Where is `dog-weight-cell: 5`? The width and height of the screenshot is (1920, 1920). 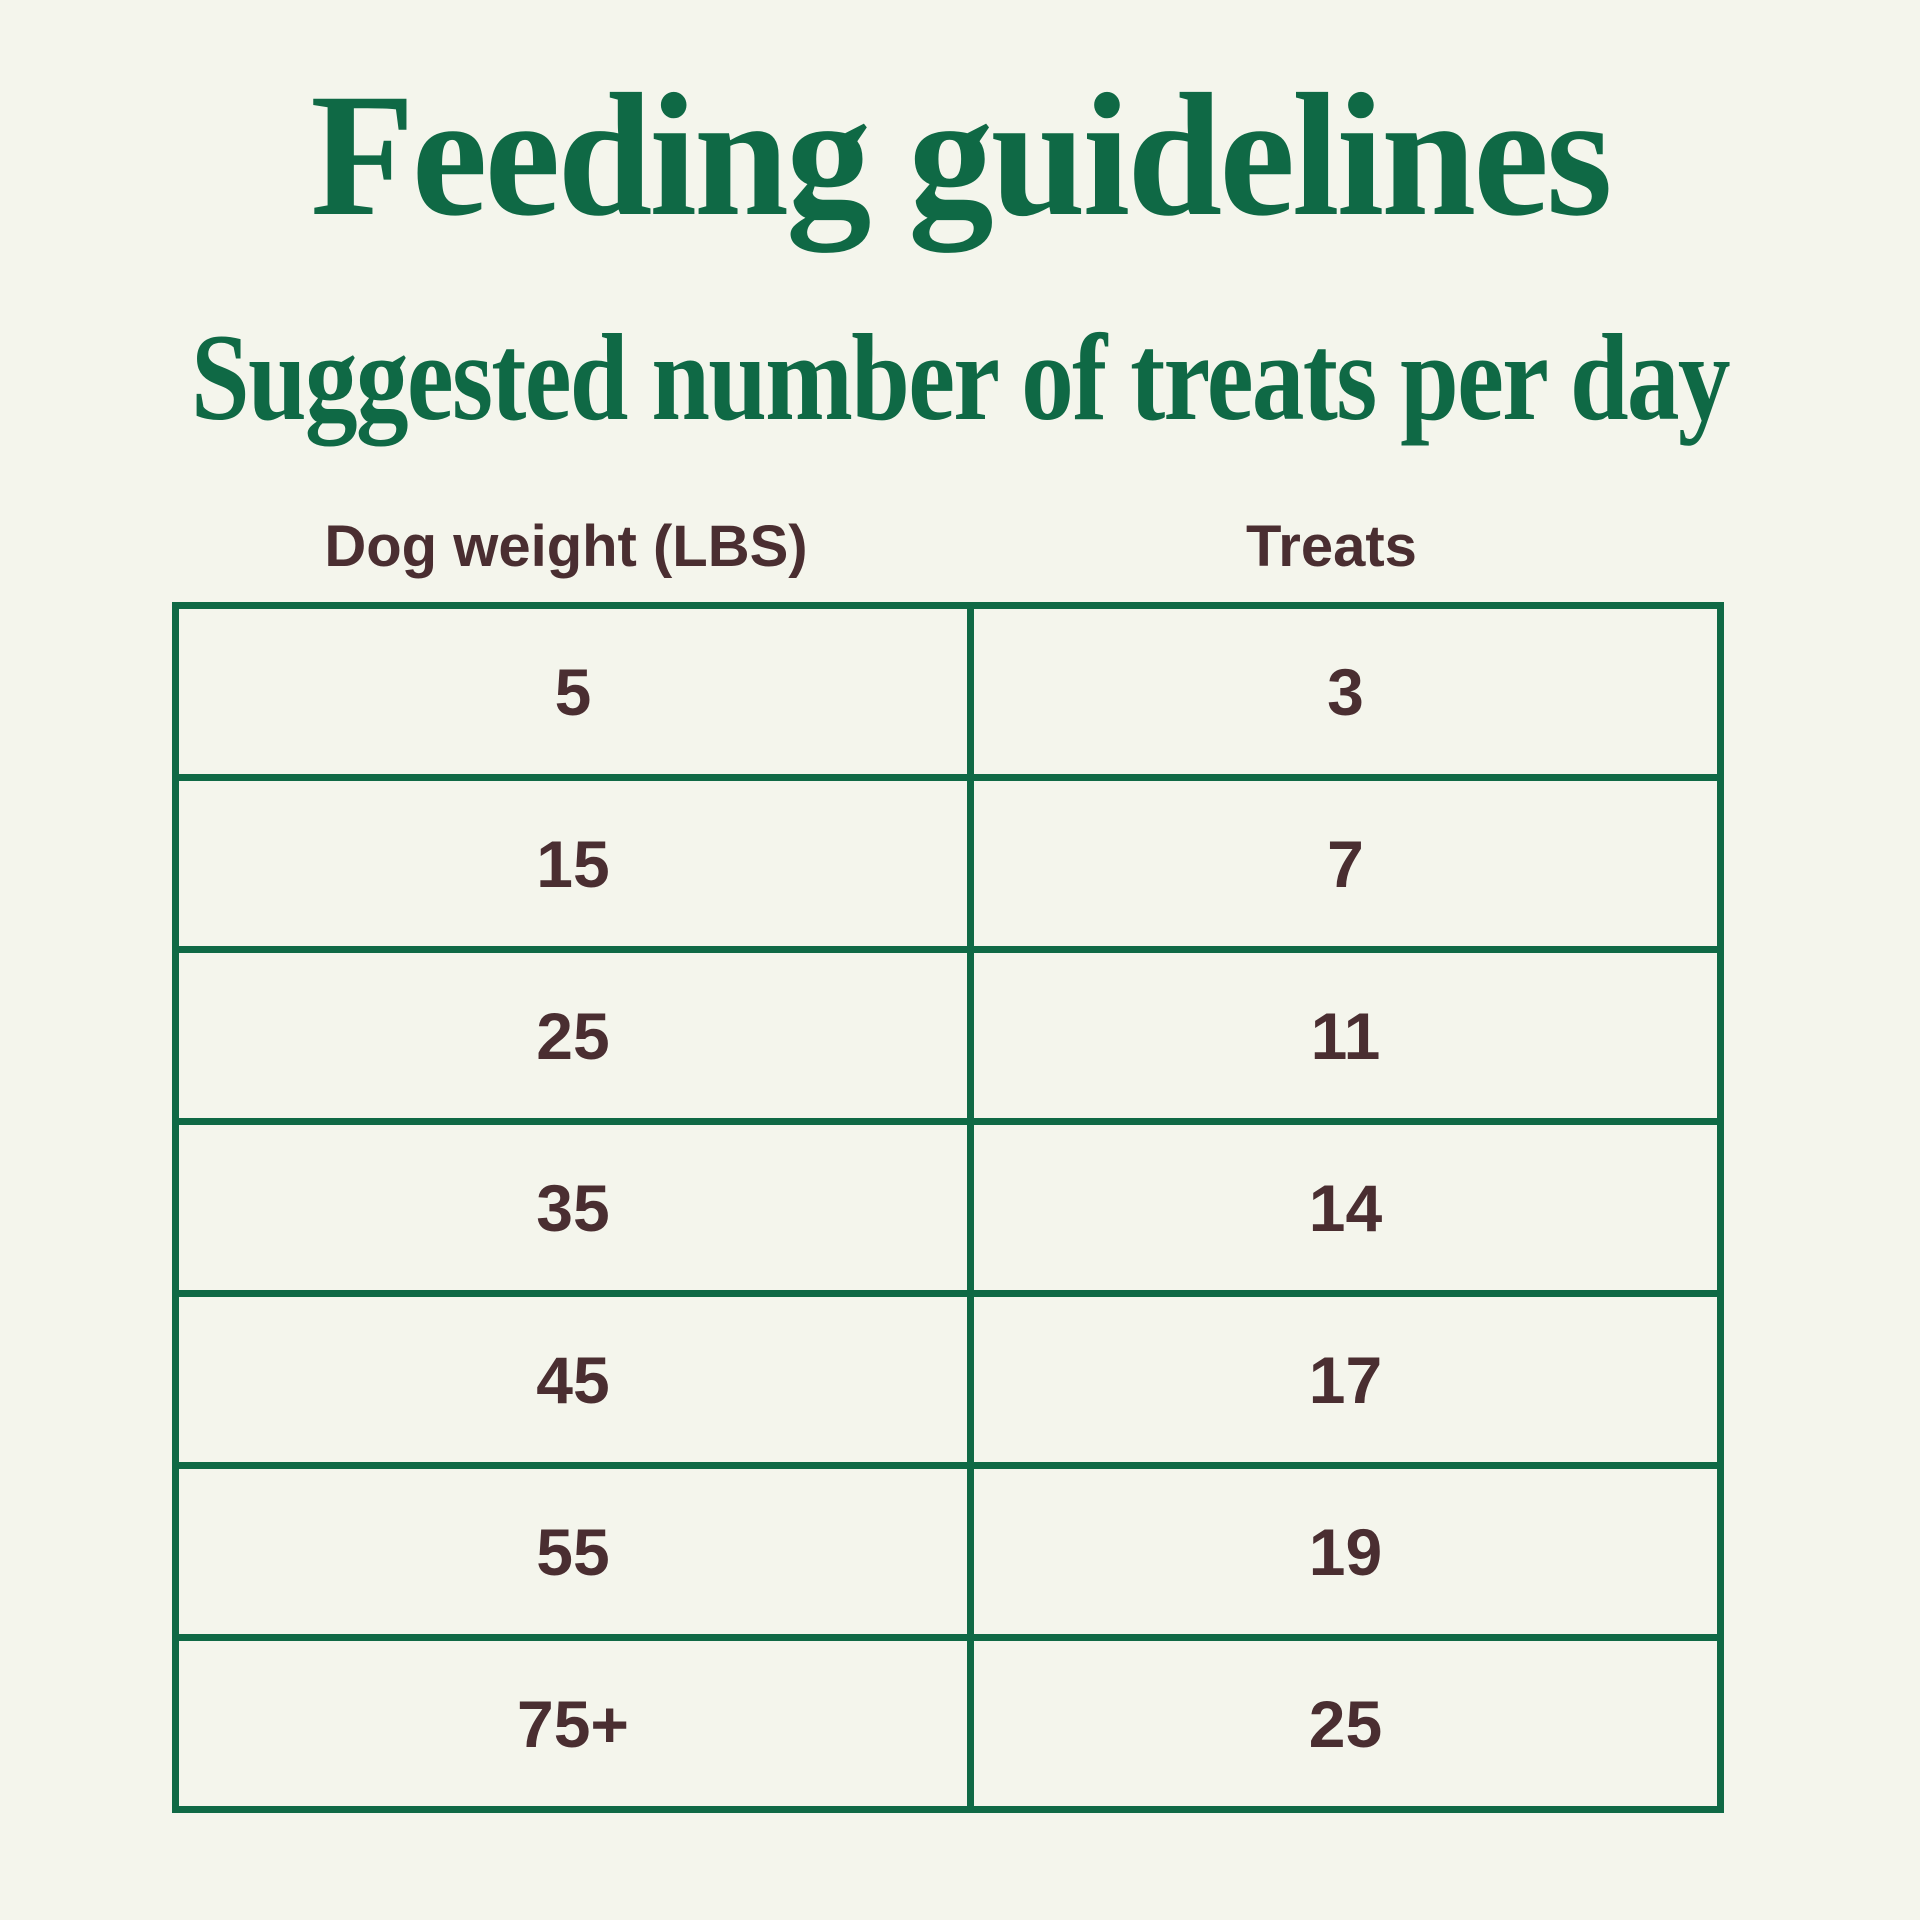 dog-weight-cell: 5 is located at coordinates (573, 691).